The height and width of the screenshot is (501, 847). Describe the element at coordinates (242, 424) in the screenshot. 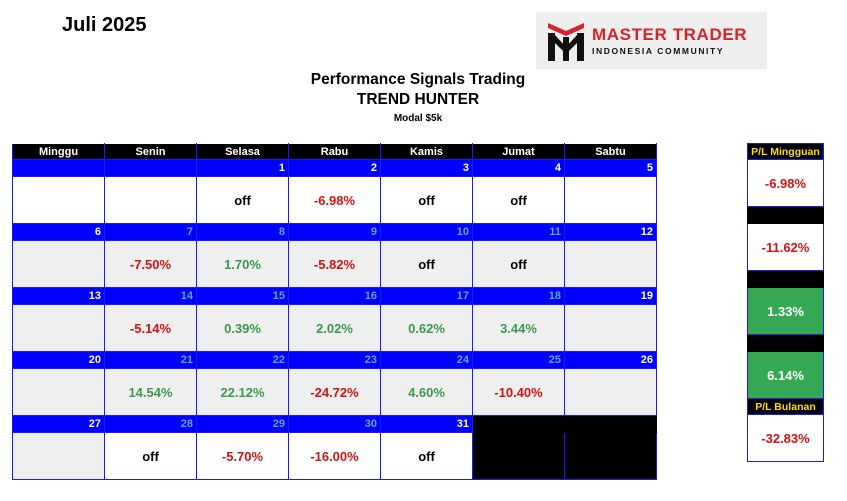

I see `day-number: 29` at that location.